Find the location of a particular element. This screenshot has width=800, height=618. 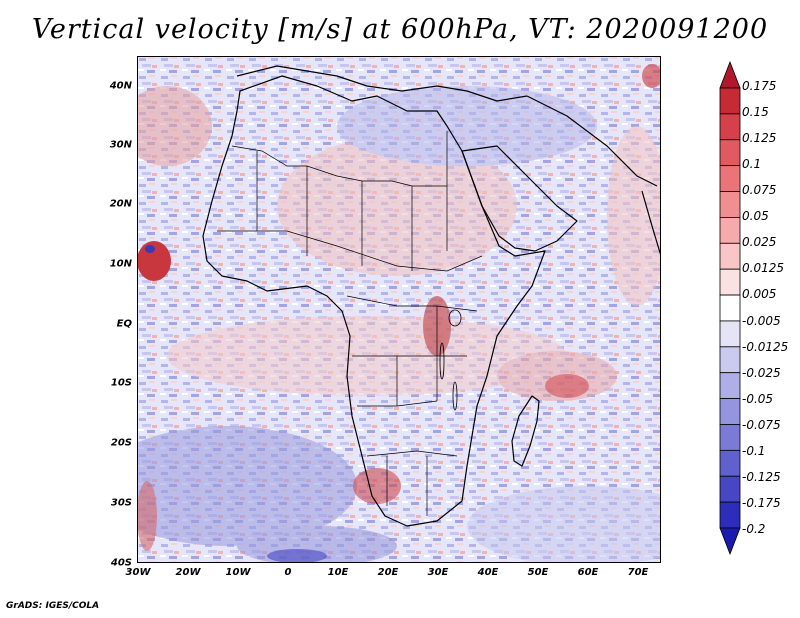

footer-credit: GrADS: IGES/COLA is located at coordinates (53, 606).